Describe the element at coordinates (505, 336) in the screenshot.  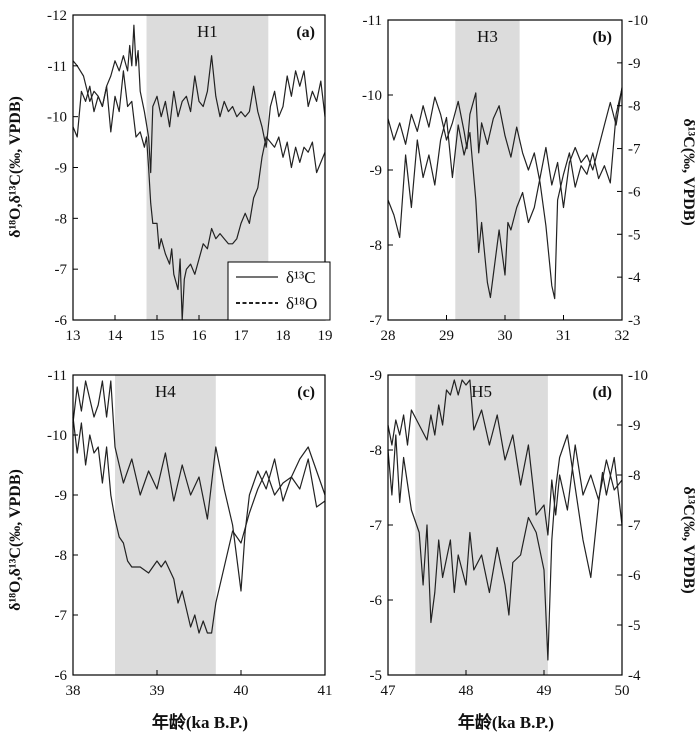
I see `x-tick-label-b: 30` at that location.